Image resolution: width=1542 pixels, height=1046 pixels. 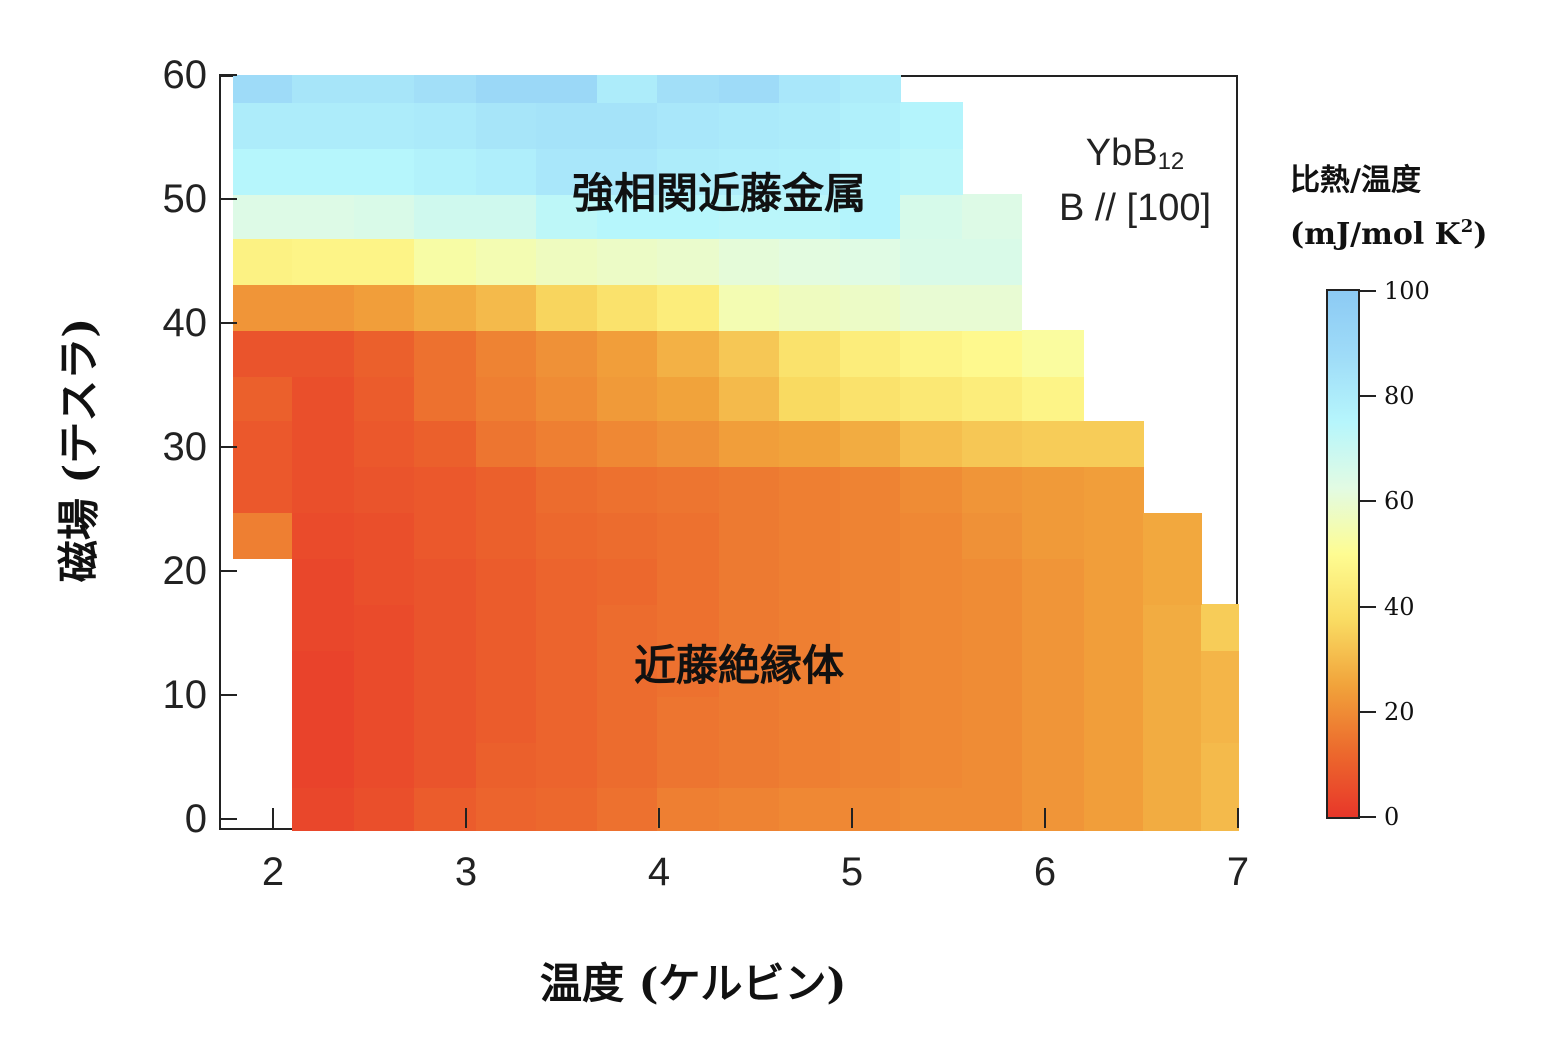 What do you see at coordinates (852, 872) in the screenshot?
I see `x-tick-label: 5` at bounding box center [852, 872].